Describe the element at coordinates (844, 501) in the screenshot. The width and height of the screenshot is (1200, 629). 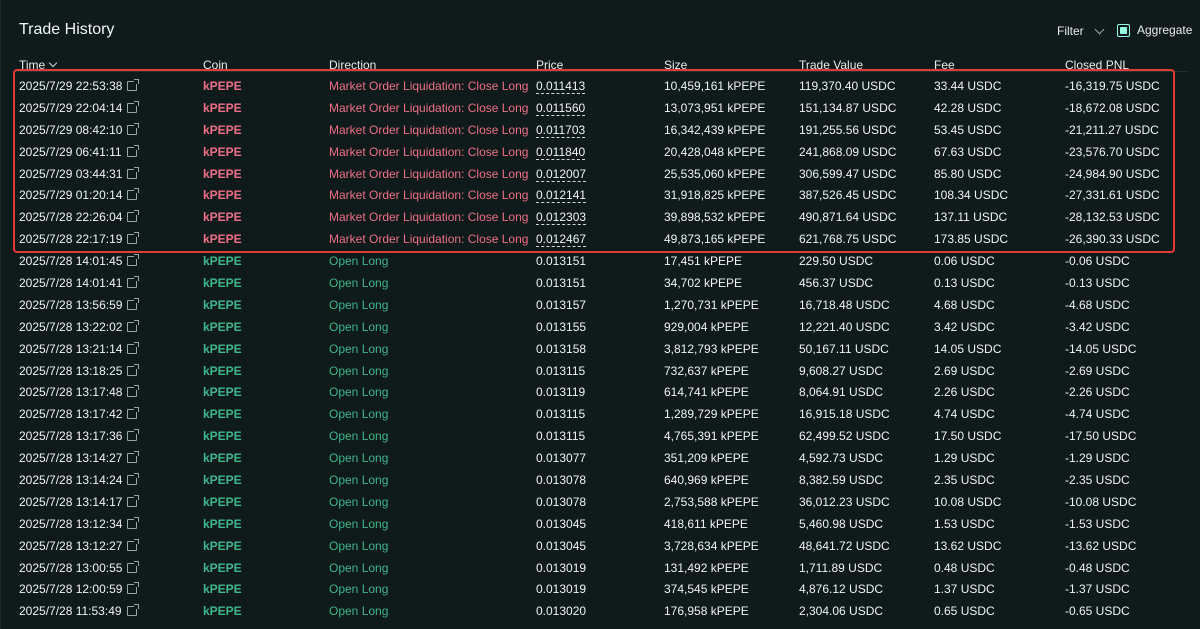
I see `trade-value: 36,012.23 USDC` at that location.